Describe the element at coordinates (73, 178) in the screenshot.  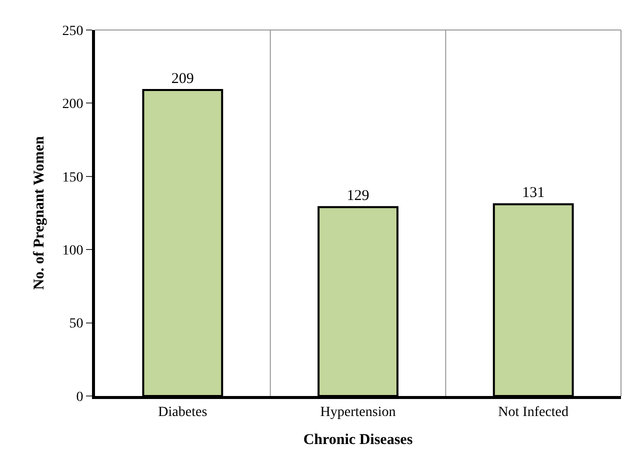
I see `y-tick-label: 150` at that location.